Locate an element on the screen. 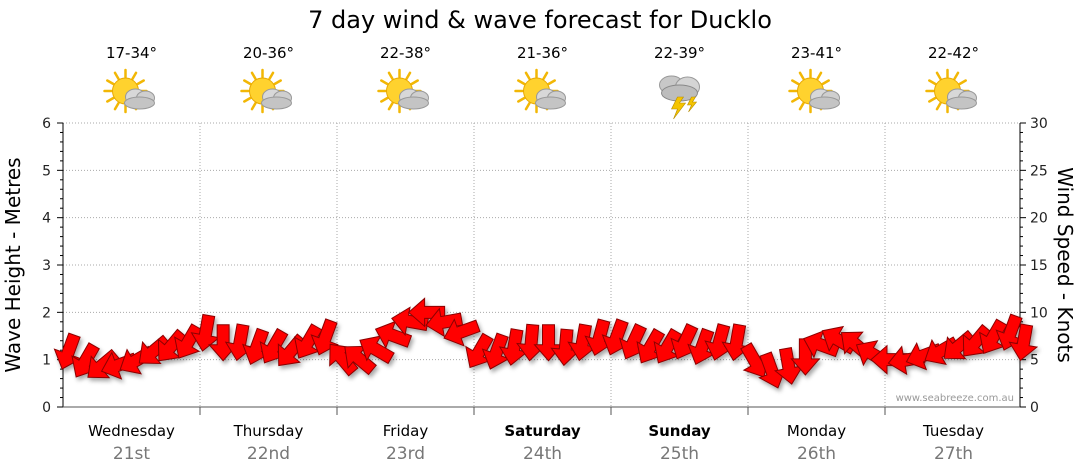  right-axis-label: Wind Speed - Knots is located at coordinates (1065, 265).